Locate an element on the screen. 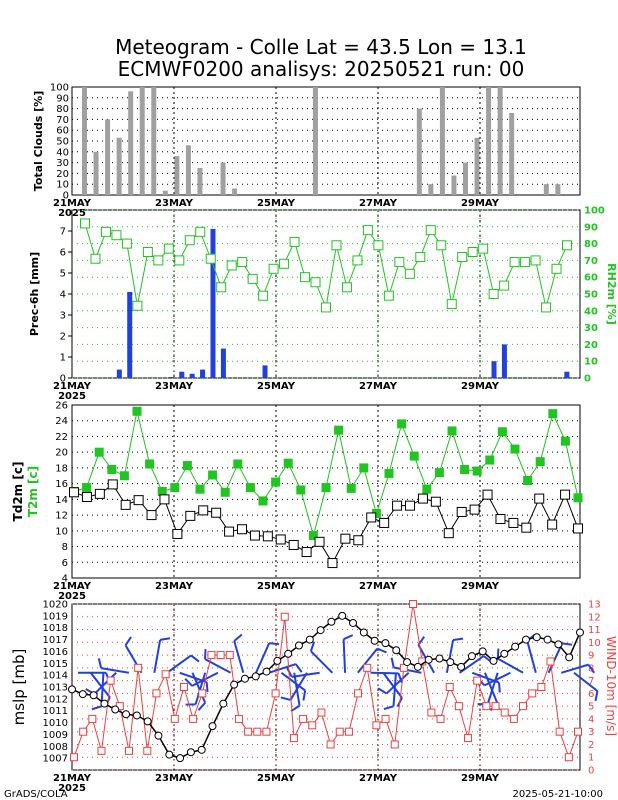 The height and width of the screenshot is (800, 618). clouds-ytick-label: 0 is located at coordinates (66, 196).